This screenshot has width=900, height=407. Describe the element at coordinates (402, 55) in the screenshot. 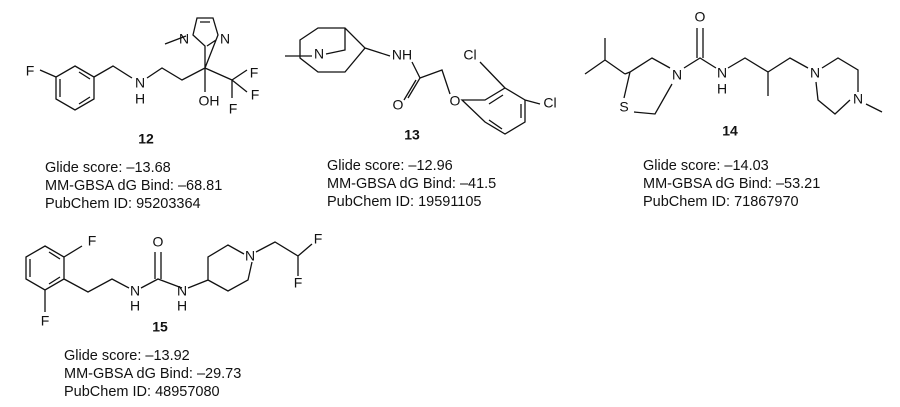

I see `atom-label: NH` at that location.